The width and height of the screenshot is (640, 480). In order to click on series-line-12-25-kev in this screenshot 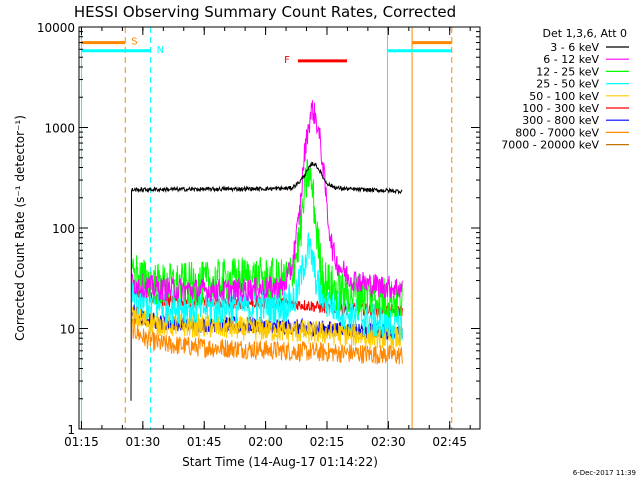, I will do `click(267, 239)`.